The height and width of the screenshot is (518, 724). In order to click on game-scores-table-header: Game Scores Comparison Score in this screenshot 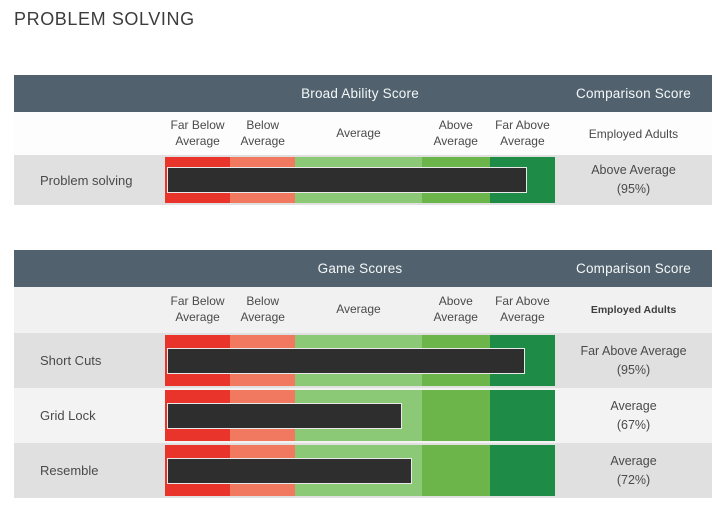, I will do `click(363, 268)`.